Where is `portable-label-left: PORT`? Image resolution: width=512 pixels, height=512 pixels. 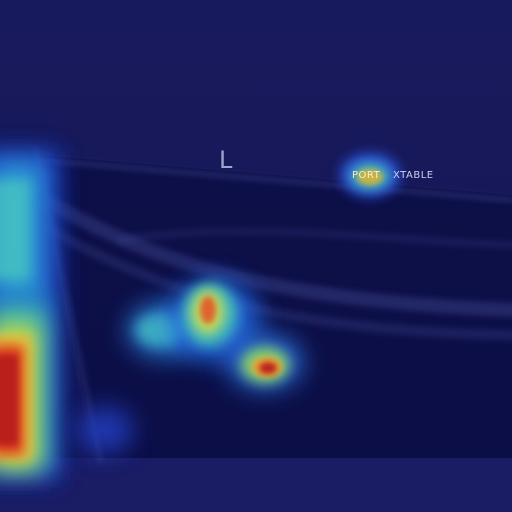
portable-label-left: PORT is located at coordinates (366, 175).